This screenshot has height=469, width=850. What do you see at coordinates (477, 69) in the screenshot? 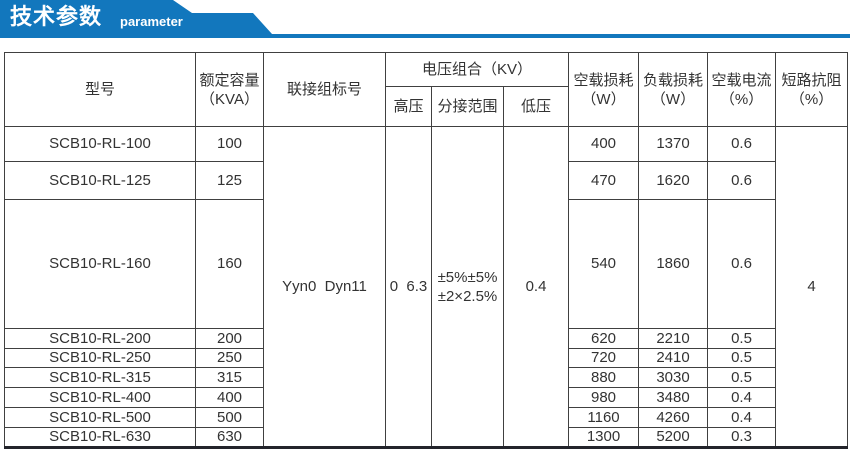
I see `header-voltage-combination: 电压组合（KV）` at bounding box center [477, 69].